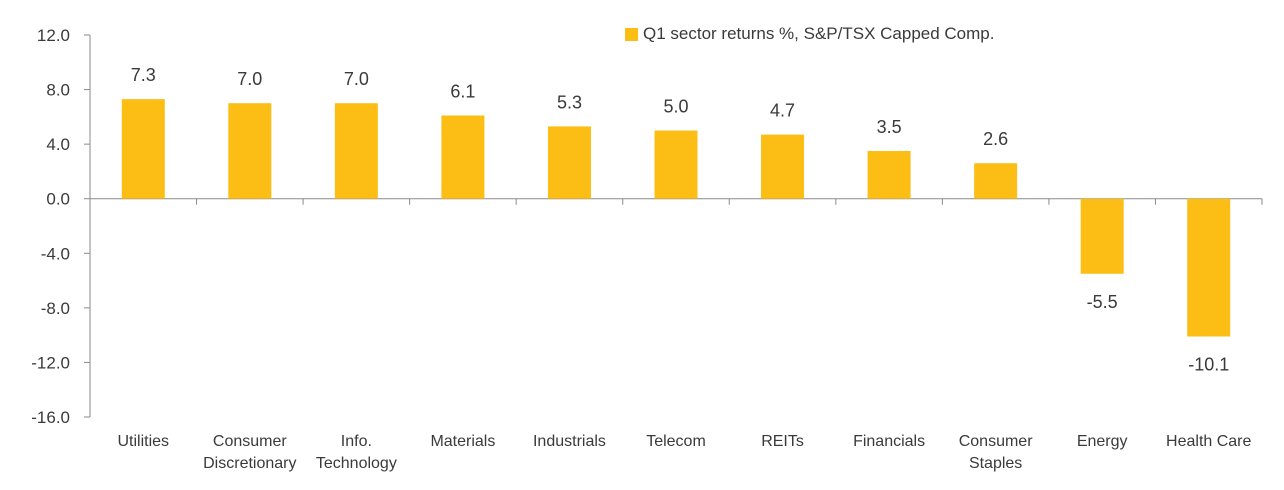 Image resolution: width=1284 pixels, height=490 pixels. What do you see at coordinates (50, 417) in the screenshot?
I see `y-tick-label: -16.0` at bounding box center [50, 417].